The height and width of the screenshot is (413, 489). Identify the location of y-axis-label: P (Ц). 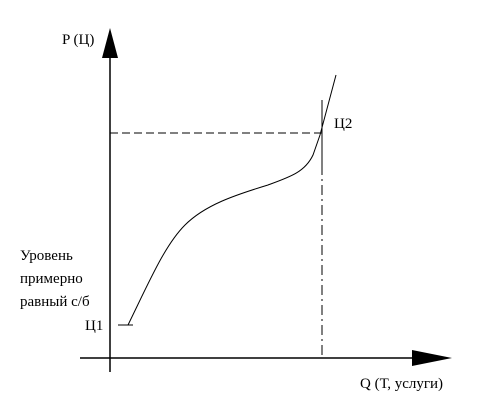
(78, 40).